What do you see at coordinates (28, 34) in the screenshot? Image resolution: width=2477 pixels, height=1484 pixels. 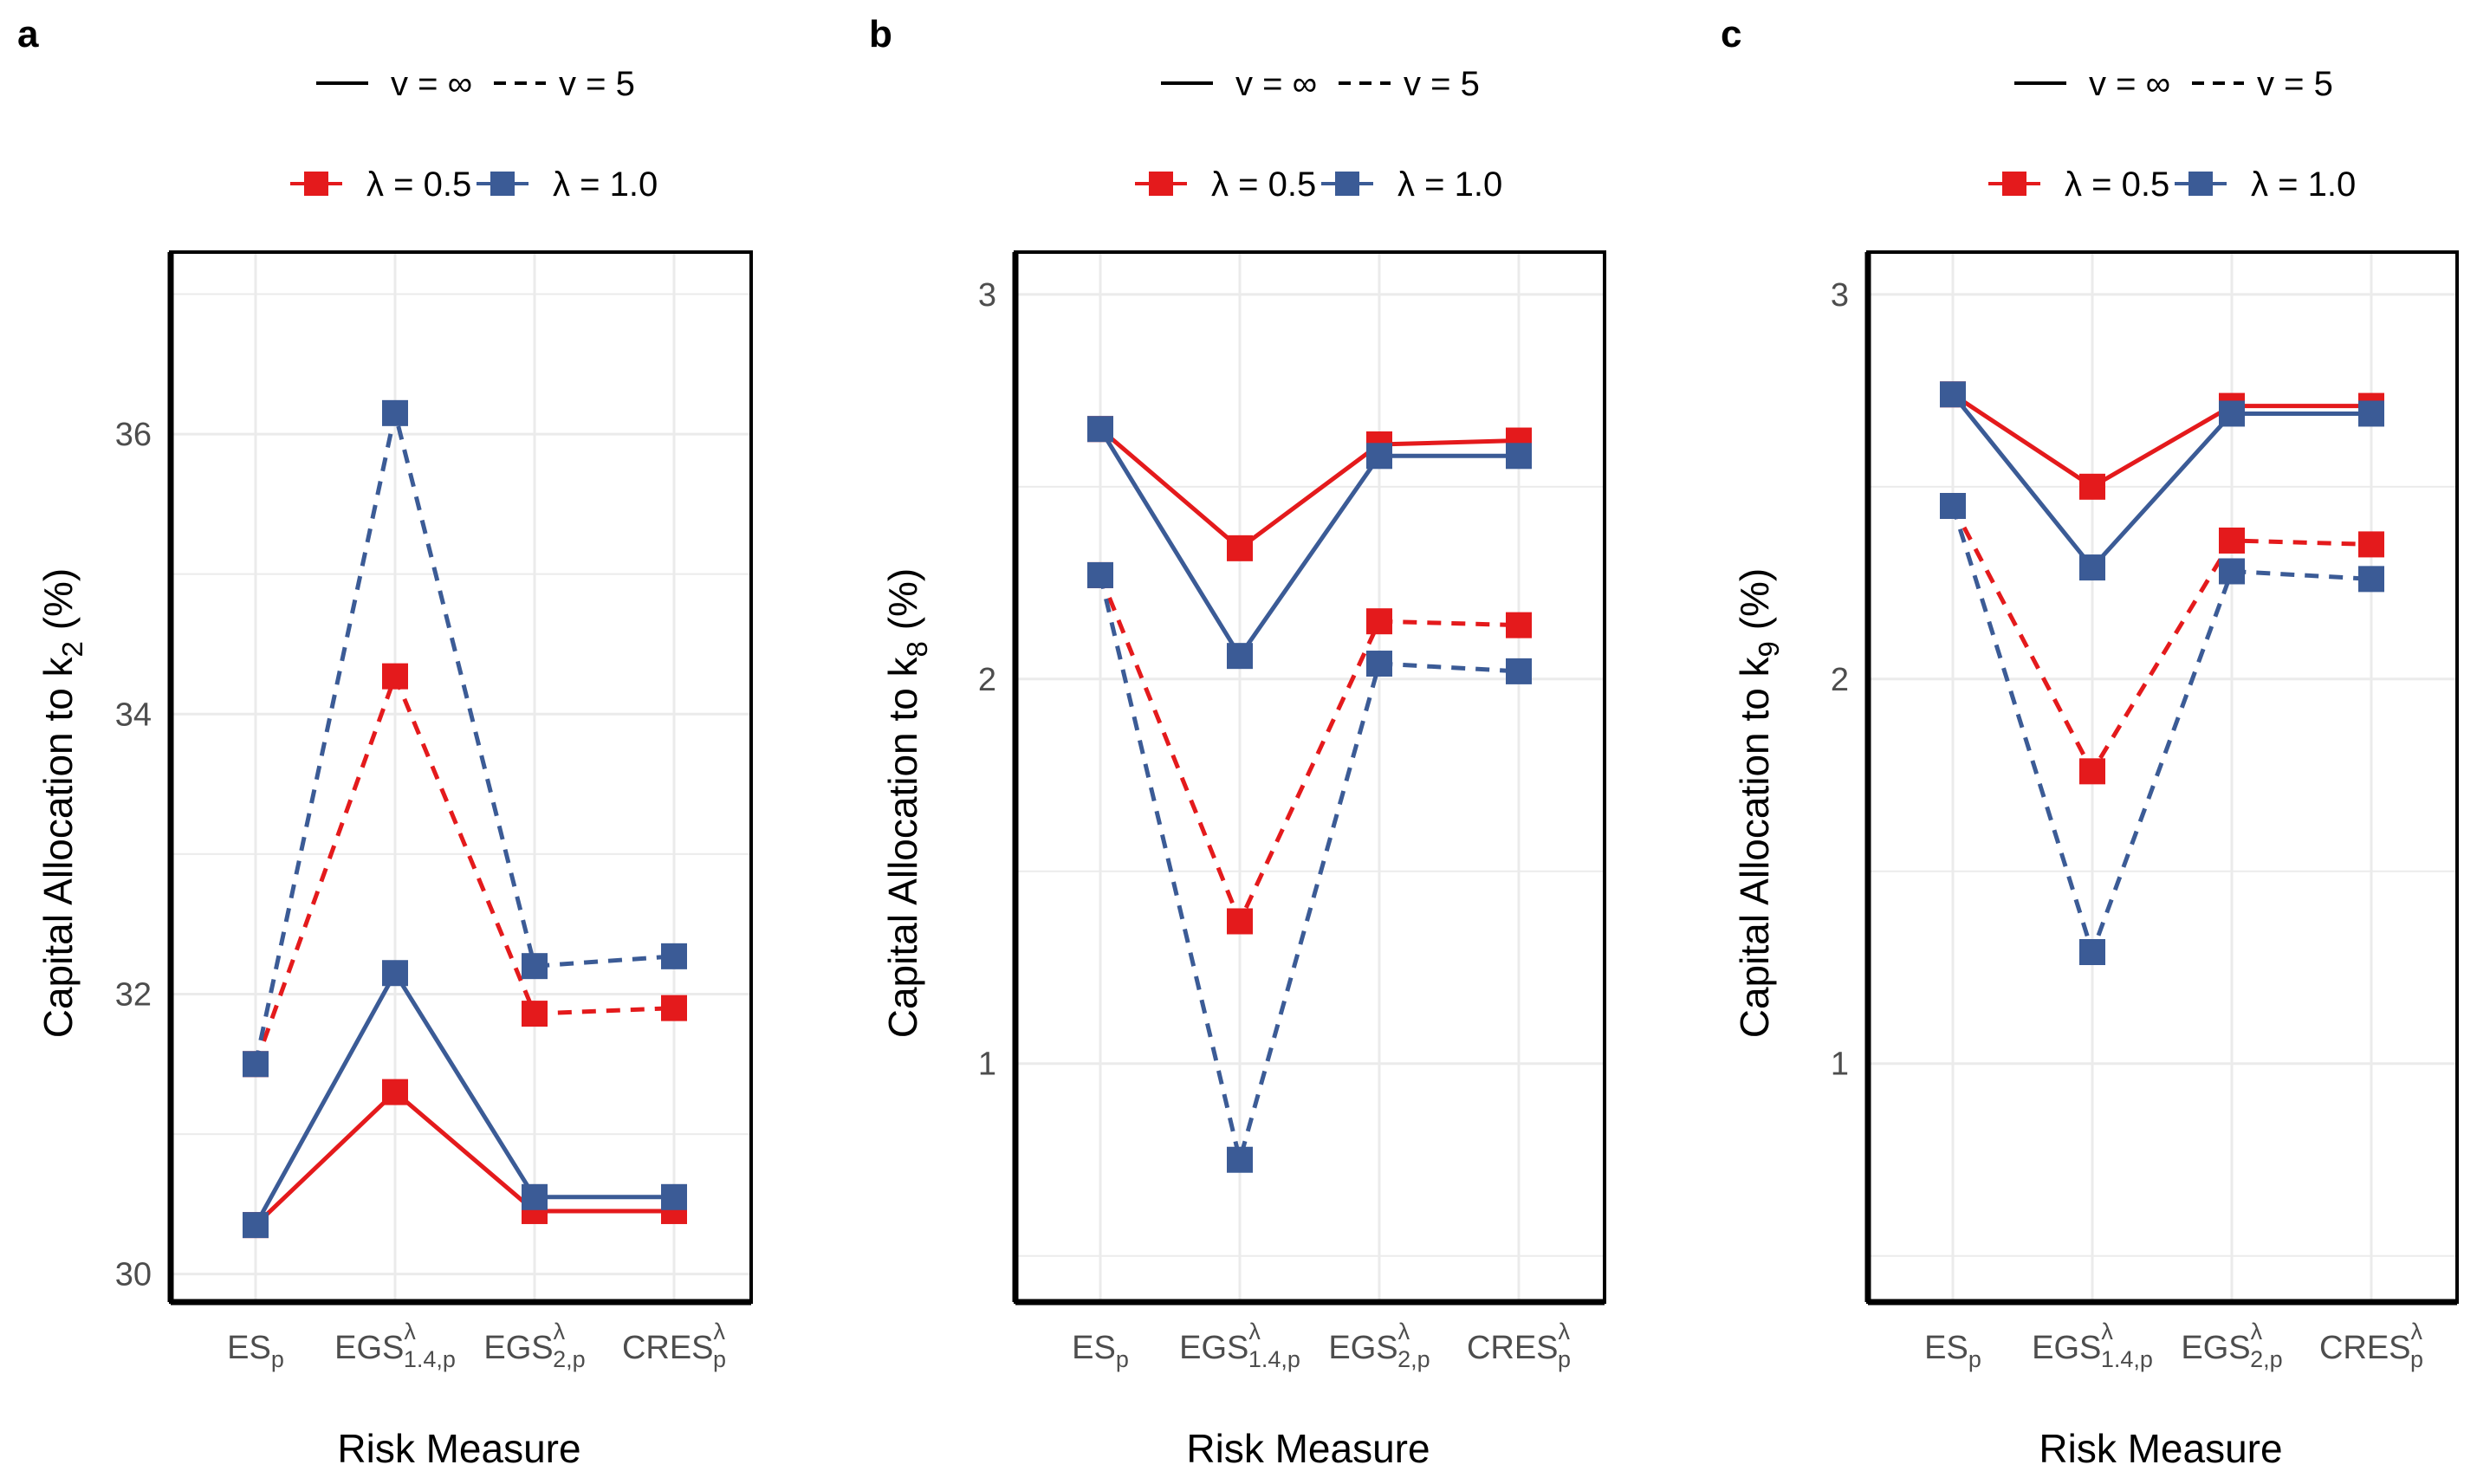 I see `panel-letter: a` at bounding box center [28, 34].